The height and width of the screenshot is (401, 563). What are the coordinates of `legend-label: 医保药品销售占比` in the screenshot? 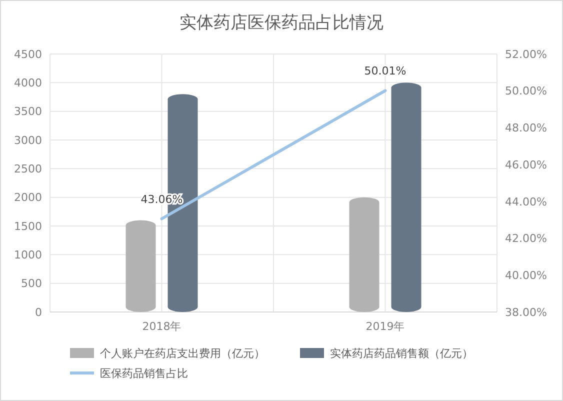 It's located at (144, 373).